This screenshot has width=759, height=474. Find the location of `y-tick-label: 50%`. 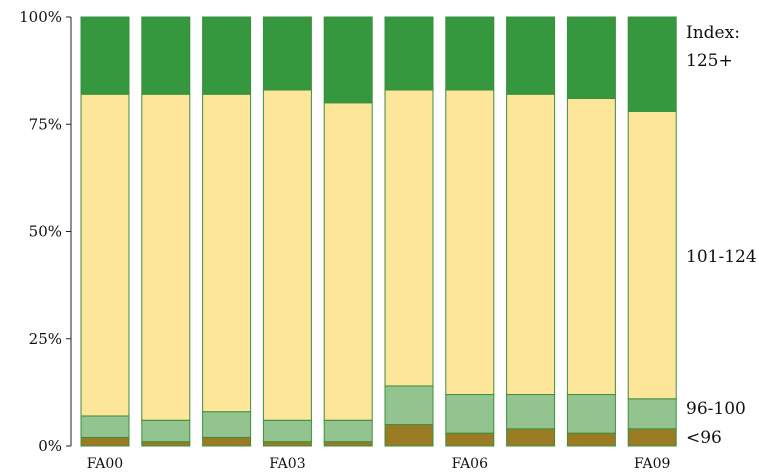

y-tick-label: 50% is located at coordinates (45, 232).